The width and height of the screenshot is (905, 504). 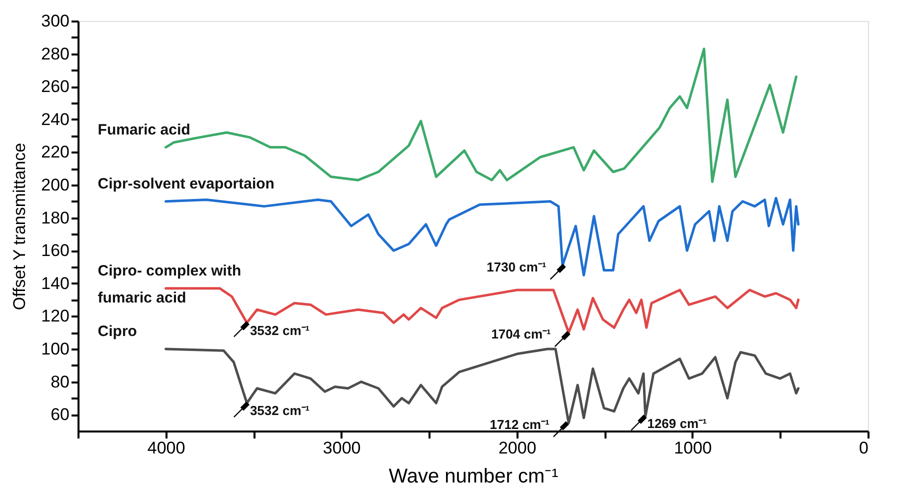 I want to click on x-tick-label: 3000, so click(x=341, y=448).